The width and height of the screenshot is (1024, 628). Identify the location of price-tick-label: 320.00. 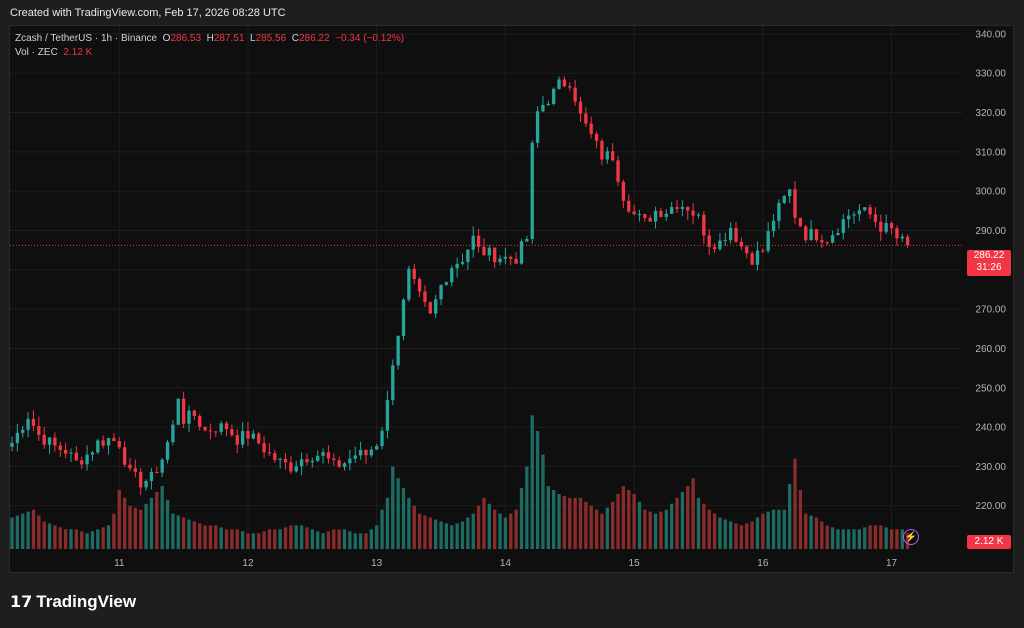
(990, 113).